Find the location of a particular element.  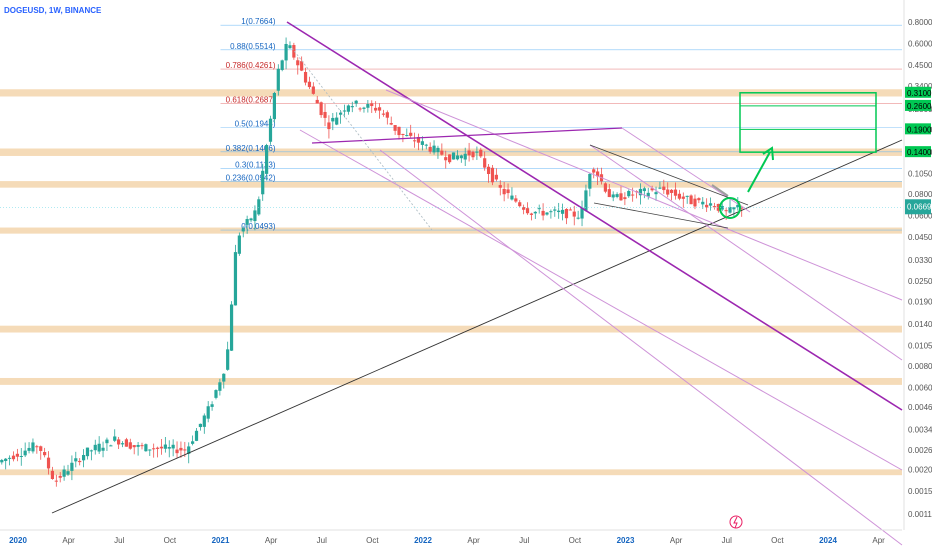

y-tick-label: 0.0046 is located at coordinates (920, 407).